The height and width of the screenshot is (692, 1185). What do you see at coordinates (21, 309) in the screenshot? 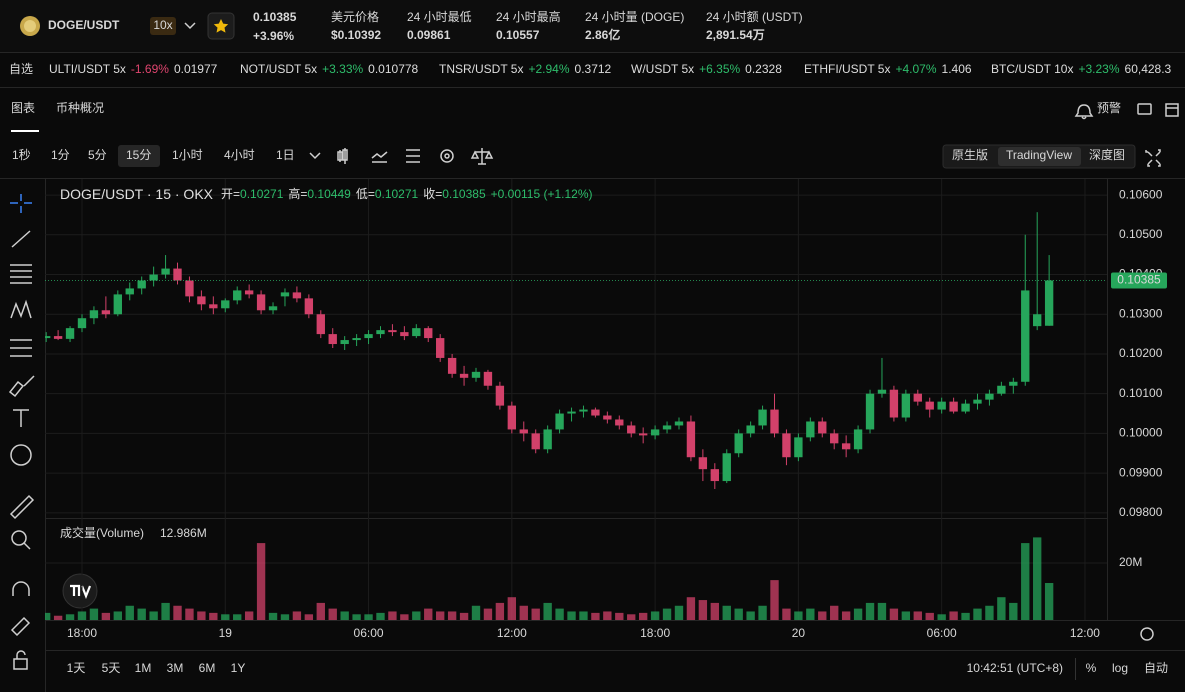
I see `pattern-tool` at bounding box center [21, 309].